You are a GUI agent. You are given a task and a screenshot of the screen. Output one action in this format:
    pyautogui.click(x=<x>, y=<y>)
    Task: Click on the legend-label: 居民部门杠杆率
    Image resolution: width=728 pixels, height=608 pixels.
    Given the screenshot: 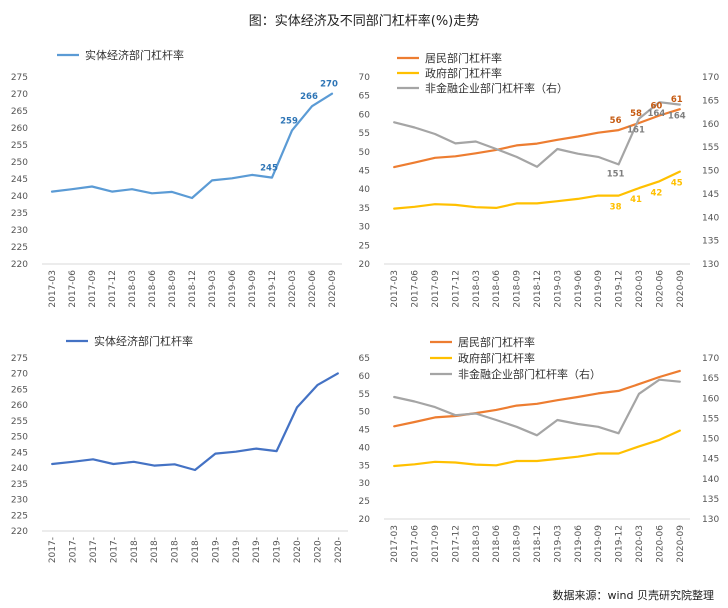 What is the action you would take?
    pyautogui.click(x=463, y=58)
    